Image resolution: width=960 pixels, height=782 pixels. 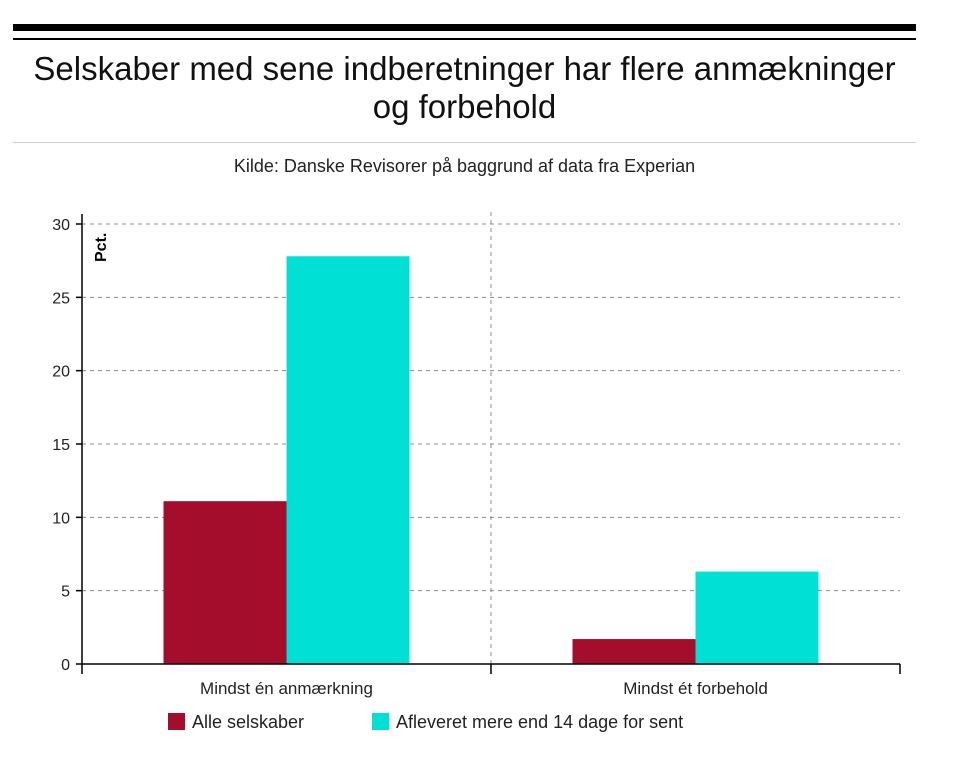 What do you see at coordinates (61, 372) in the screenshot?
I see `y-tick-label: 20` at bounding box center [61, 372].